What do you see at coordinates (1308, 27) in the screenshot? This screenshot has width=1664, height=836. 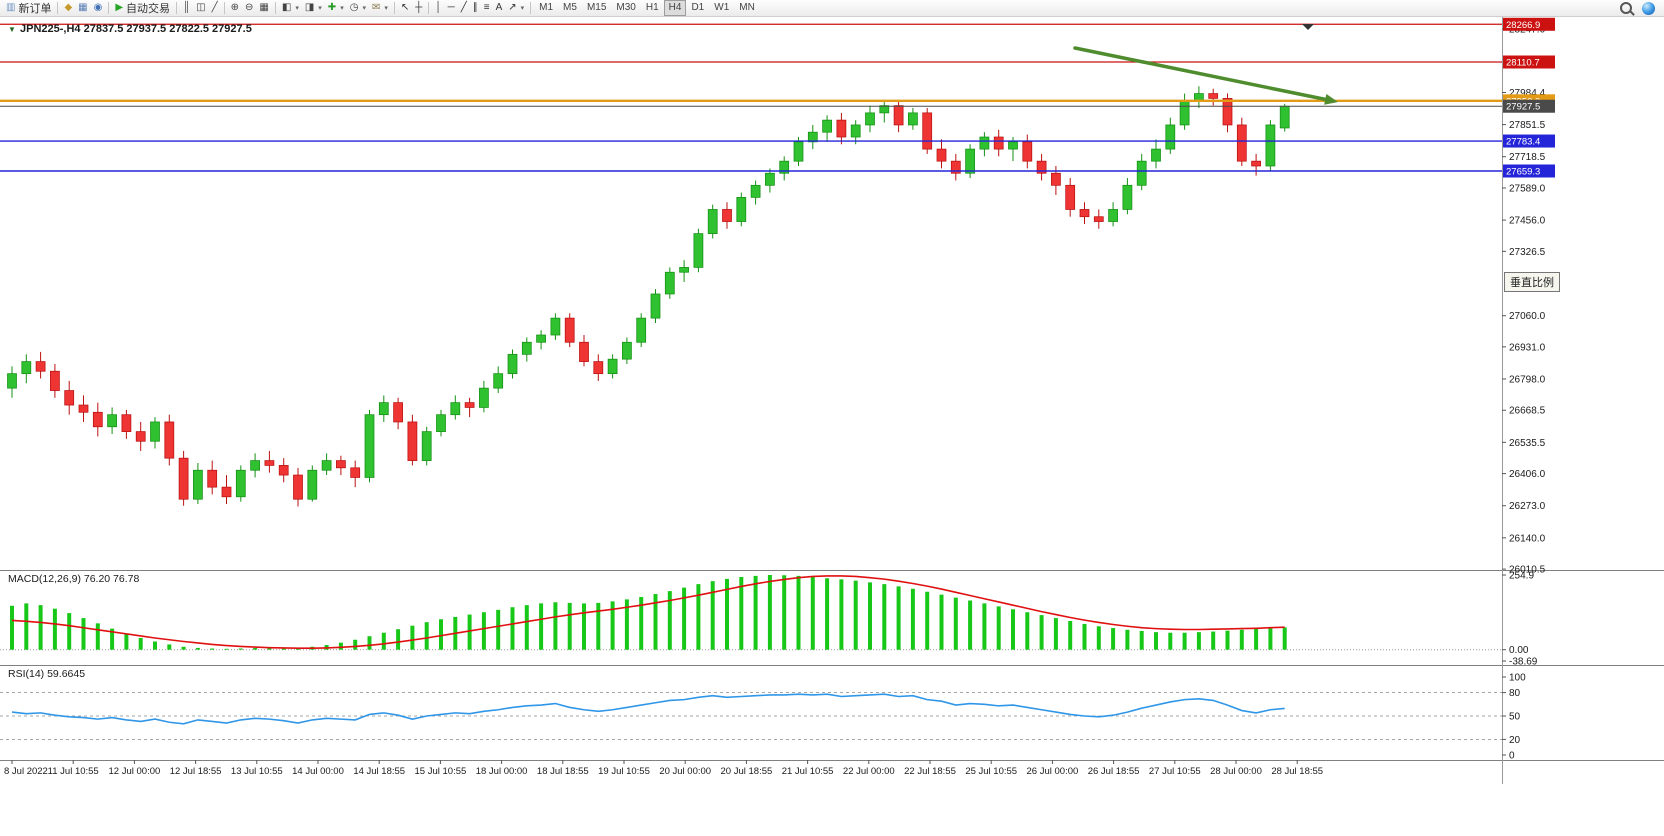 I see `chart-shift-marker-icon` at bounding box center [1308, 27].